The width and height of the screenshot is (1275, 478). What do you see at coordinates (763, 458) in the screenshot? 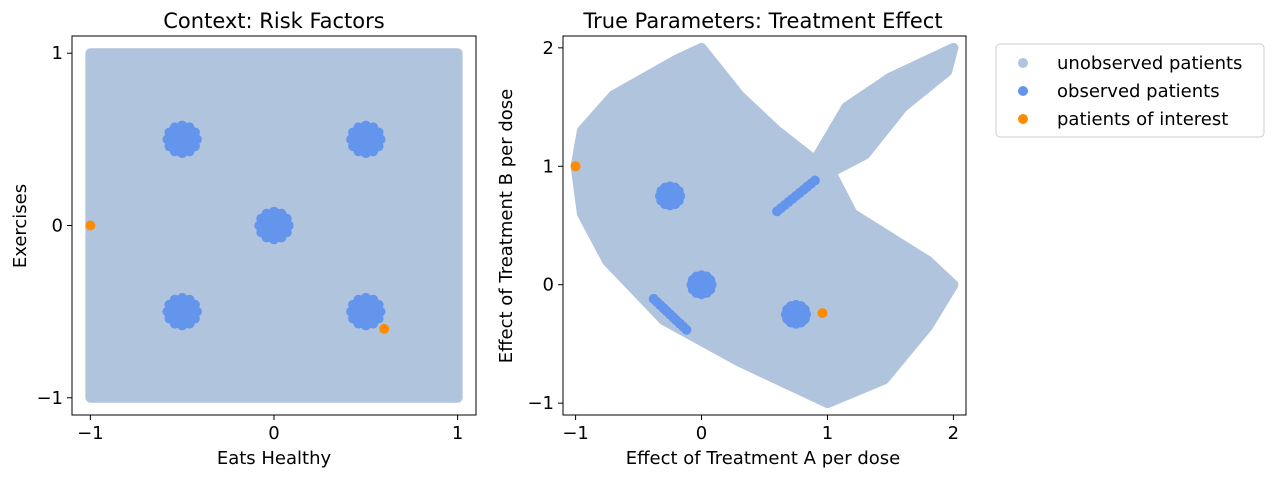
I see `x-axis-label: Effect of Treatment A per dose` at bounding box center [763, 458].